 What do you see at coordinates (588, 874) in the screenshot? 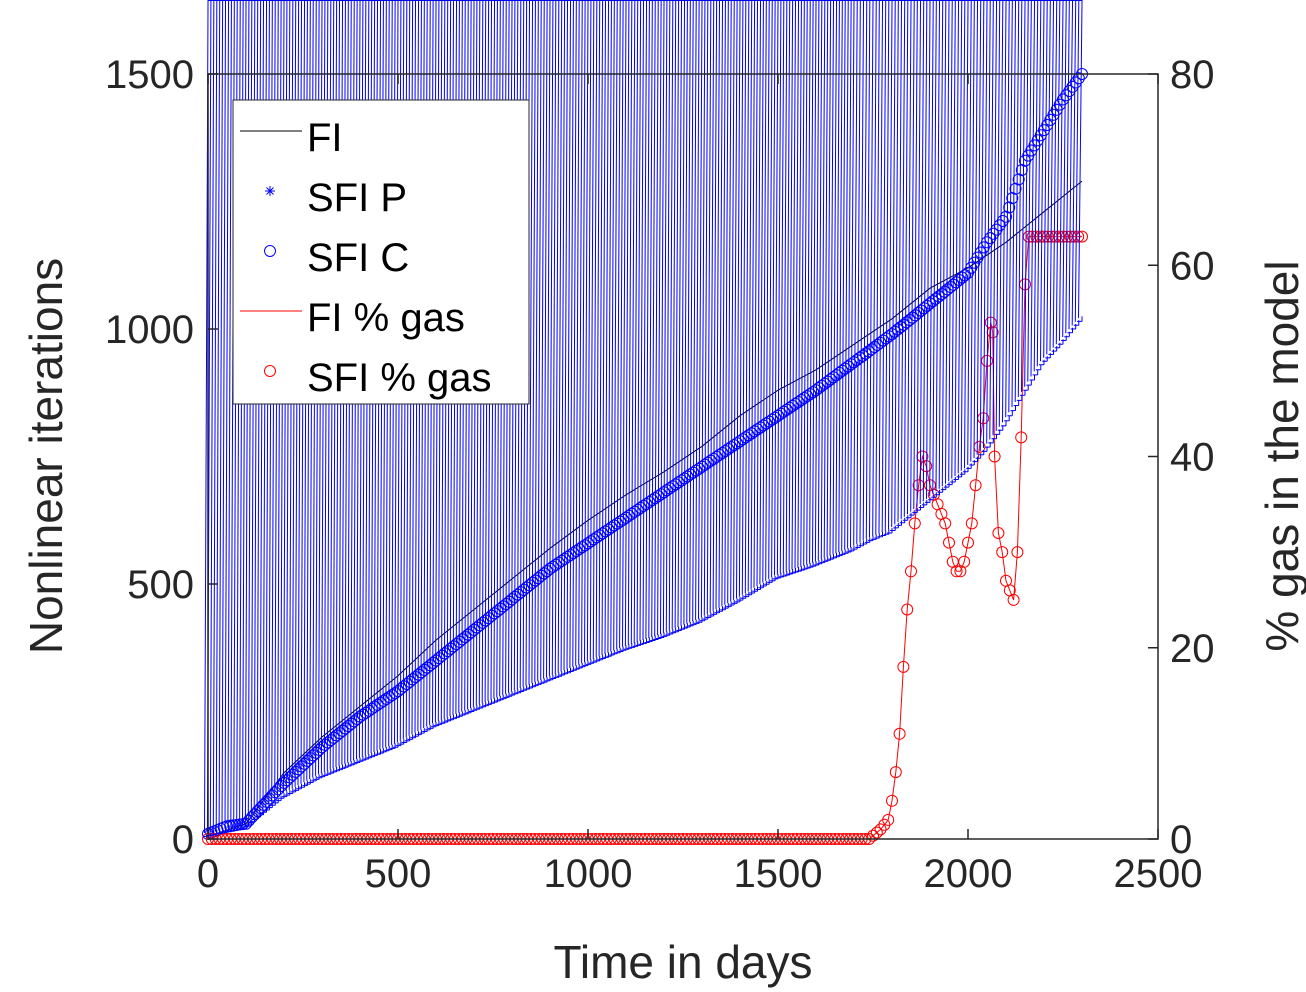
I see `x-tick-label: 1000` at bounding box center [588, 874].